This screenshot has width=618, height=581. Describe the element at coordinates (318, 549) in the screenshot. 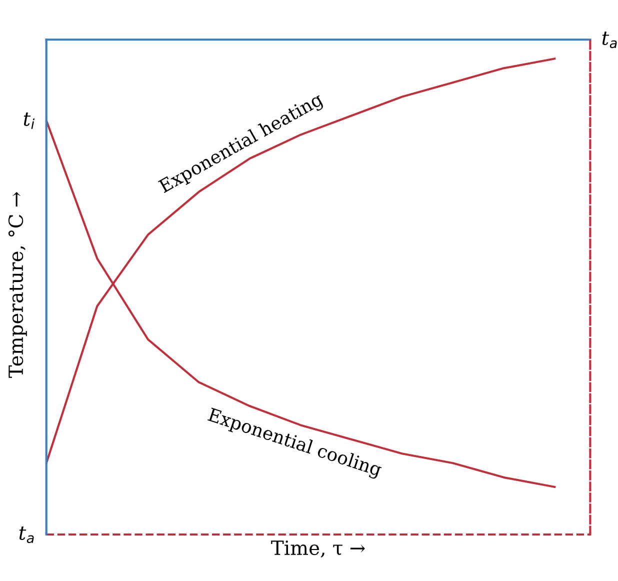

I see `x-axis-title: Time, τ →` at that location.